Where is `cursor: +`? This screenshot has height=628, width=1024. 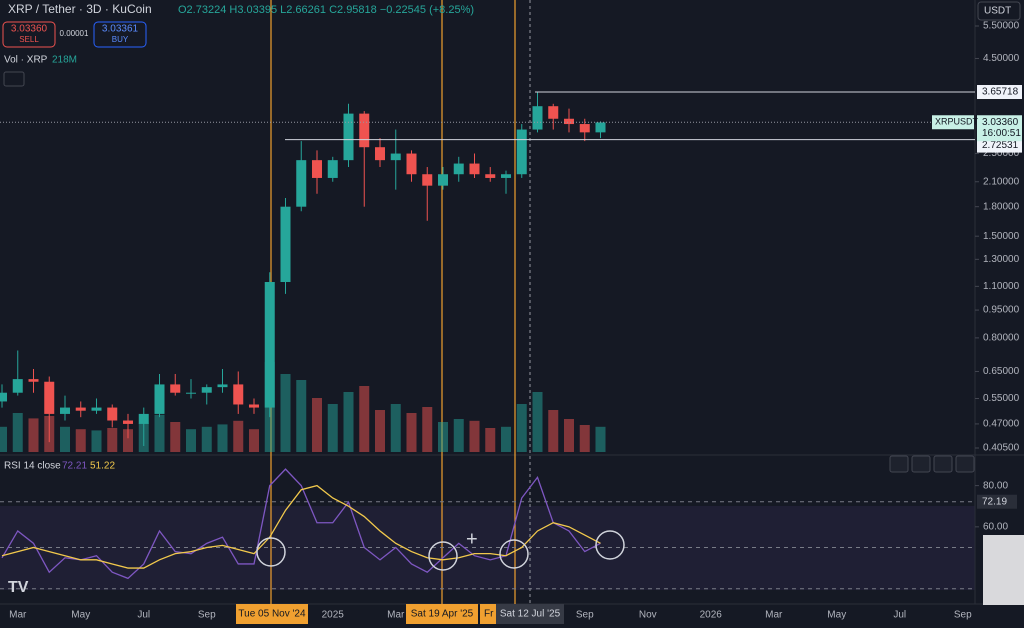 cursor: + is located at coordinates (472, 539).